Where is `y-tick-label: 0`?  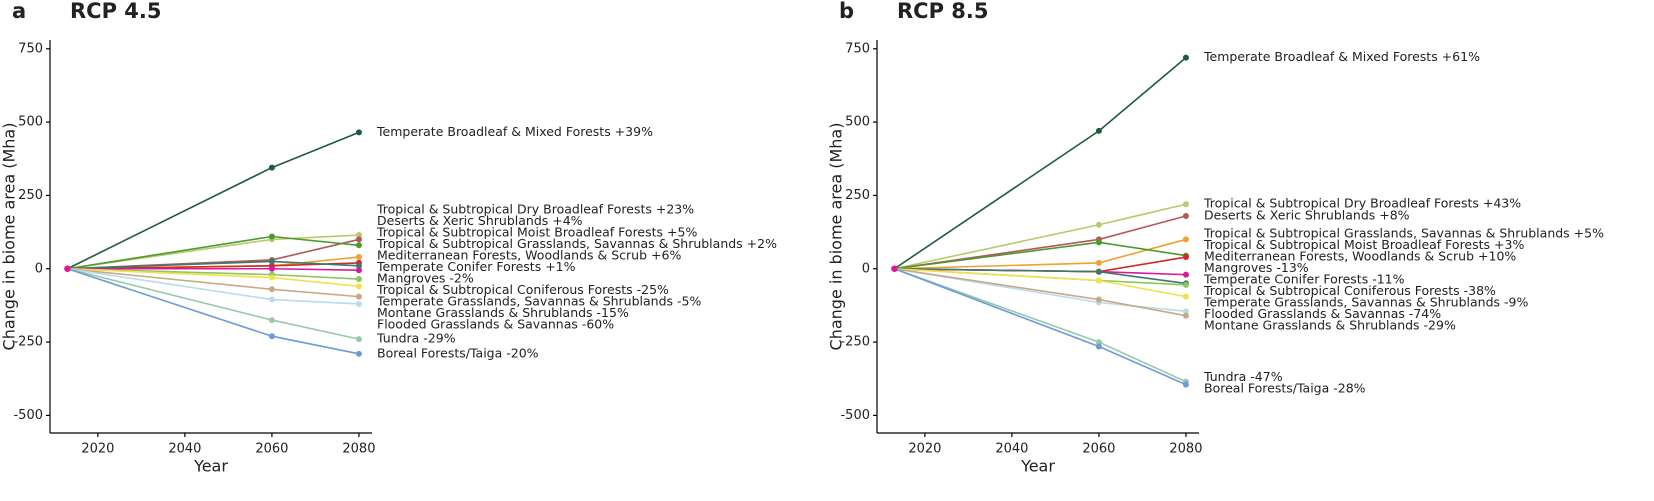 y-tick-label: 0 is located at coordinates (39, 268).